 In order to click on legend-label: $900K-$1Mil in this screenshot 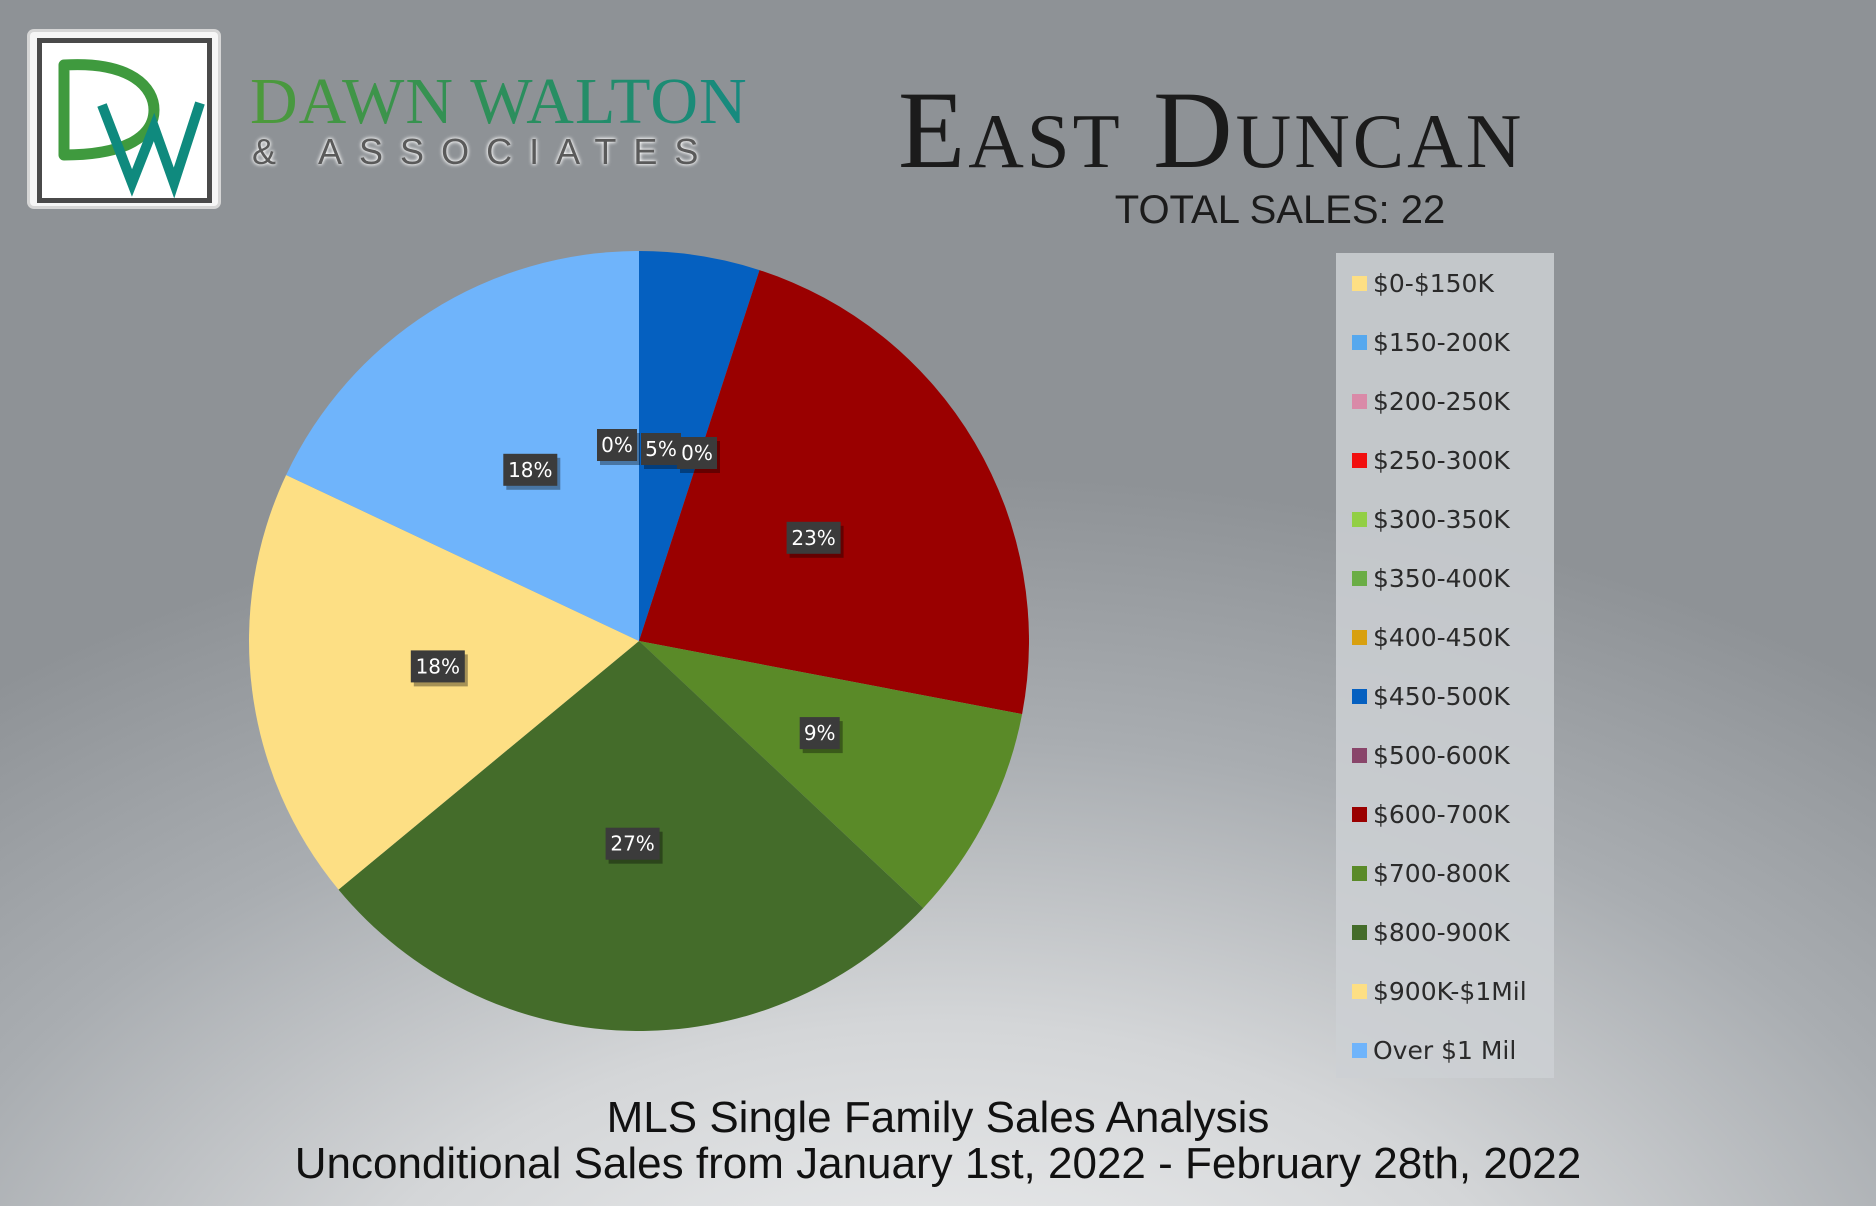, I will do `click(1450, 991)`.